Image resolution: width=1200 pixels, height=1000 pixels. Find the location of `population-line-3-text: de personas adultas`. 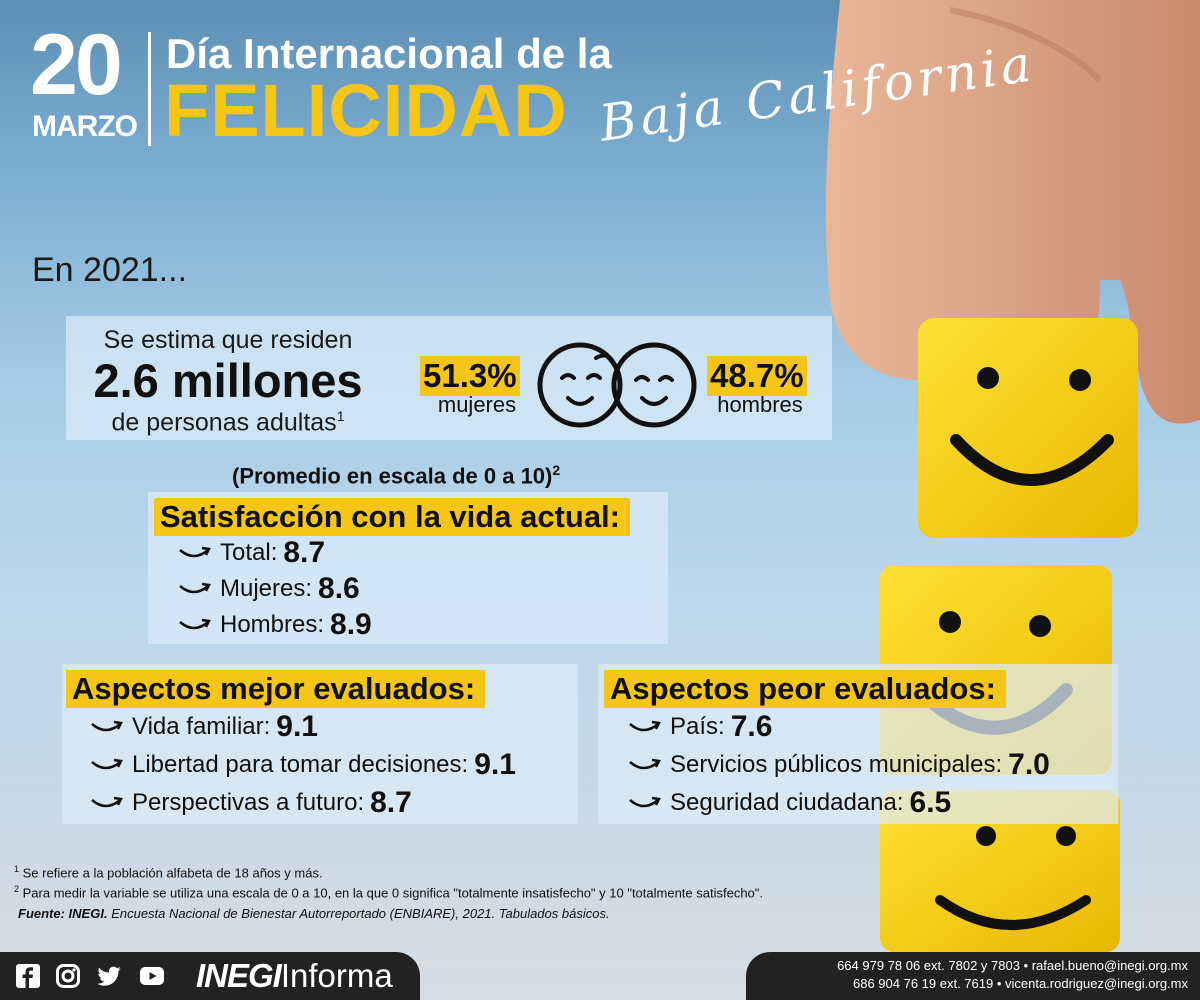

population-line-3-text: de personas adultas is located at coordinates (224, 422).